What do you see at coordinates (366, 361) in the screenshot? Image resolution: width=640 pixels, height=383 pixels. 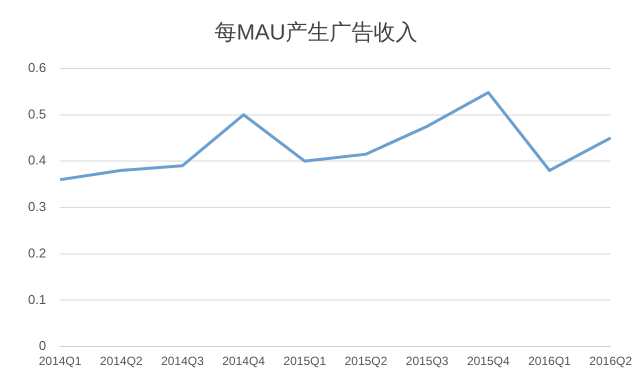 I see `x-tick-label: 2015Q2` at bounding box center [366, 361].